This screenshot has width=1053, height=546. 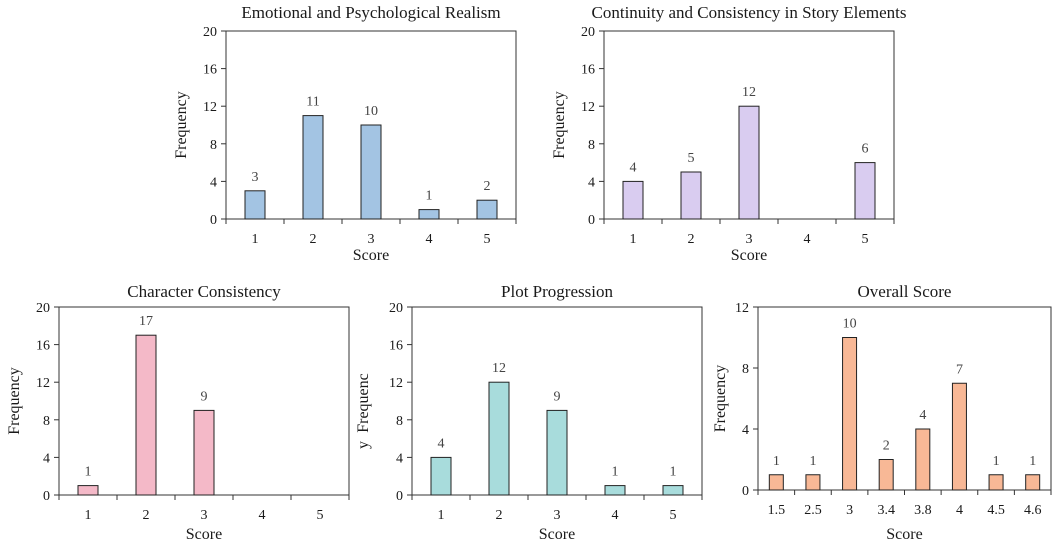 I want to click on chart-title: Plot Progression, so click(x=557, y=291).